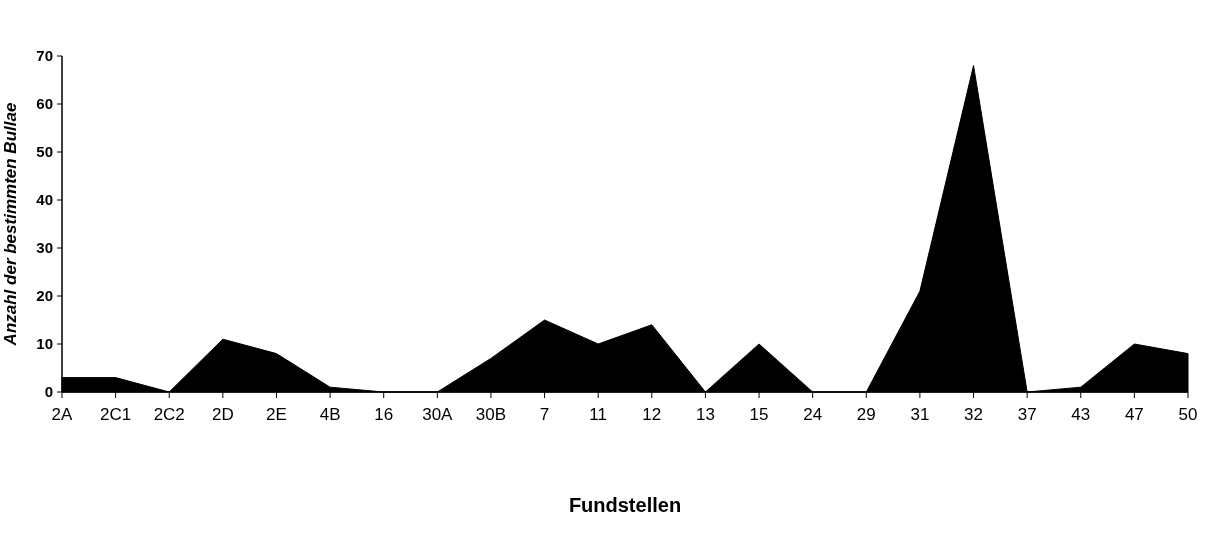 Image resolution: width=1206 pixels, height=544 pixels. Describe the element at coordinates (48, 392) in the screenshot. I see `y-tick-label: 0` at that location.